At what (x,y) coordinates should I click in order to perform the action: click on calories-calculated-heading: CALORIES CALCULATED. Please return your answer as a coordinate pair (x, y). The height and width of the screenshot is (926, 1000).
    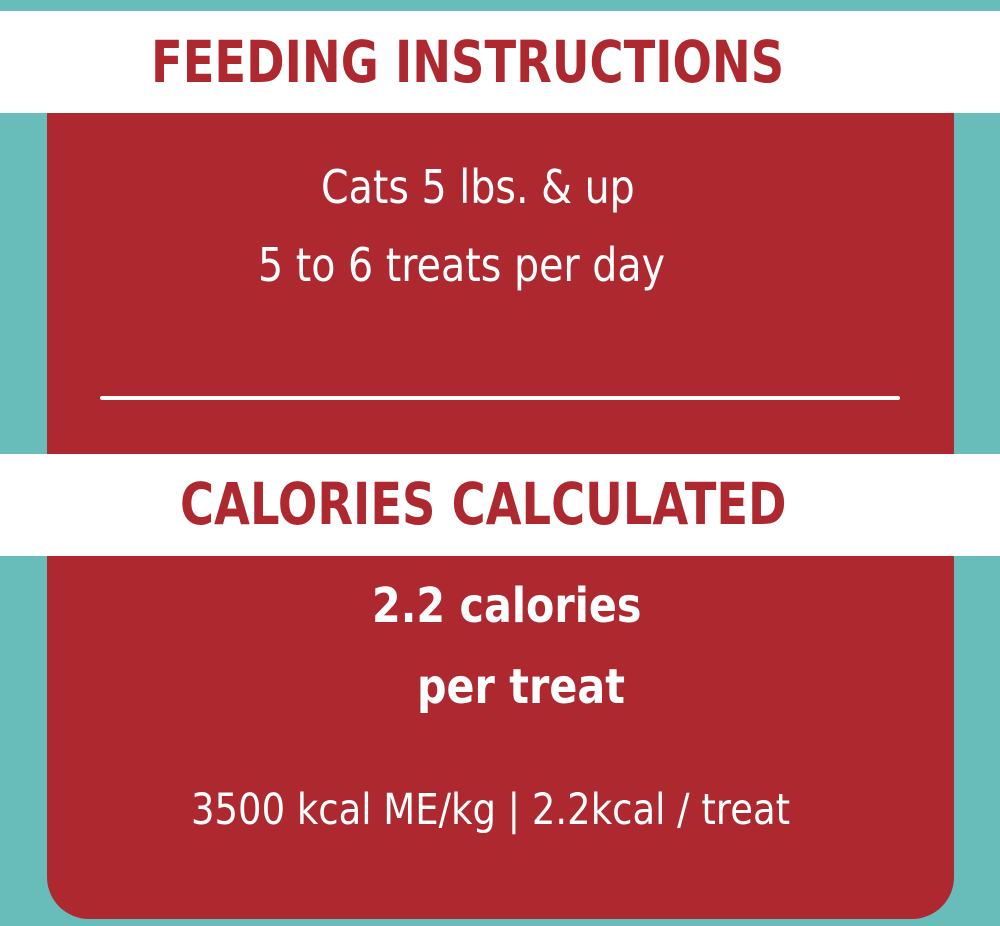
    Looking at the image, I should click on (483, 504).